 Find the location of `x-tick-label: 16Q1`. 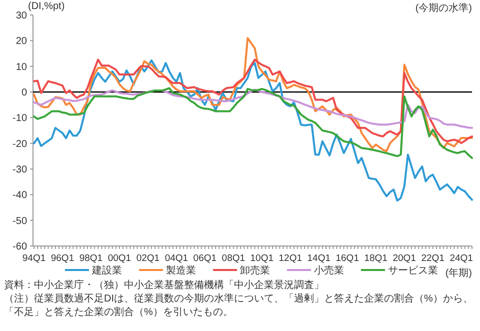

x-tick-label: 16Q1 is located at coordinates (347, 258).